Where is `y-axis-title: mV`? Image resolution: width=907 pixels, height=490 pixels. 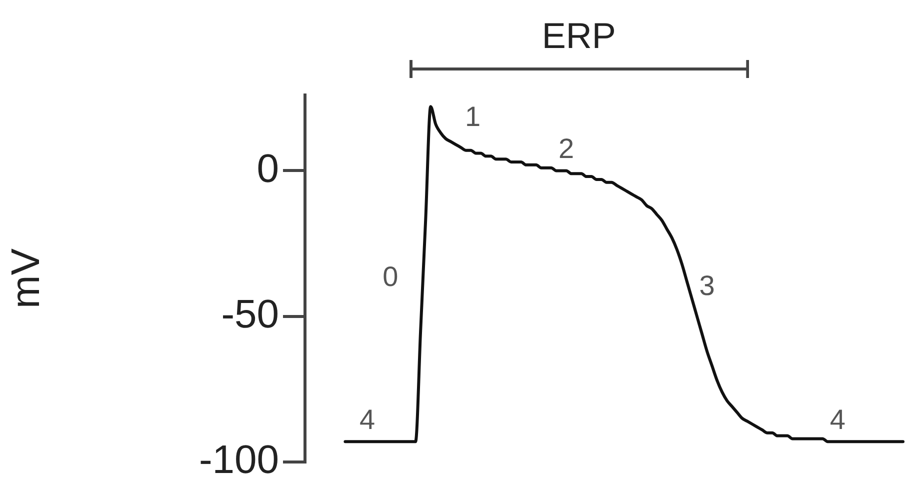 y-axis-title: mV is located at coordinates (26, 278).